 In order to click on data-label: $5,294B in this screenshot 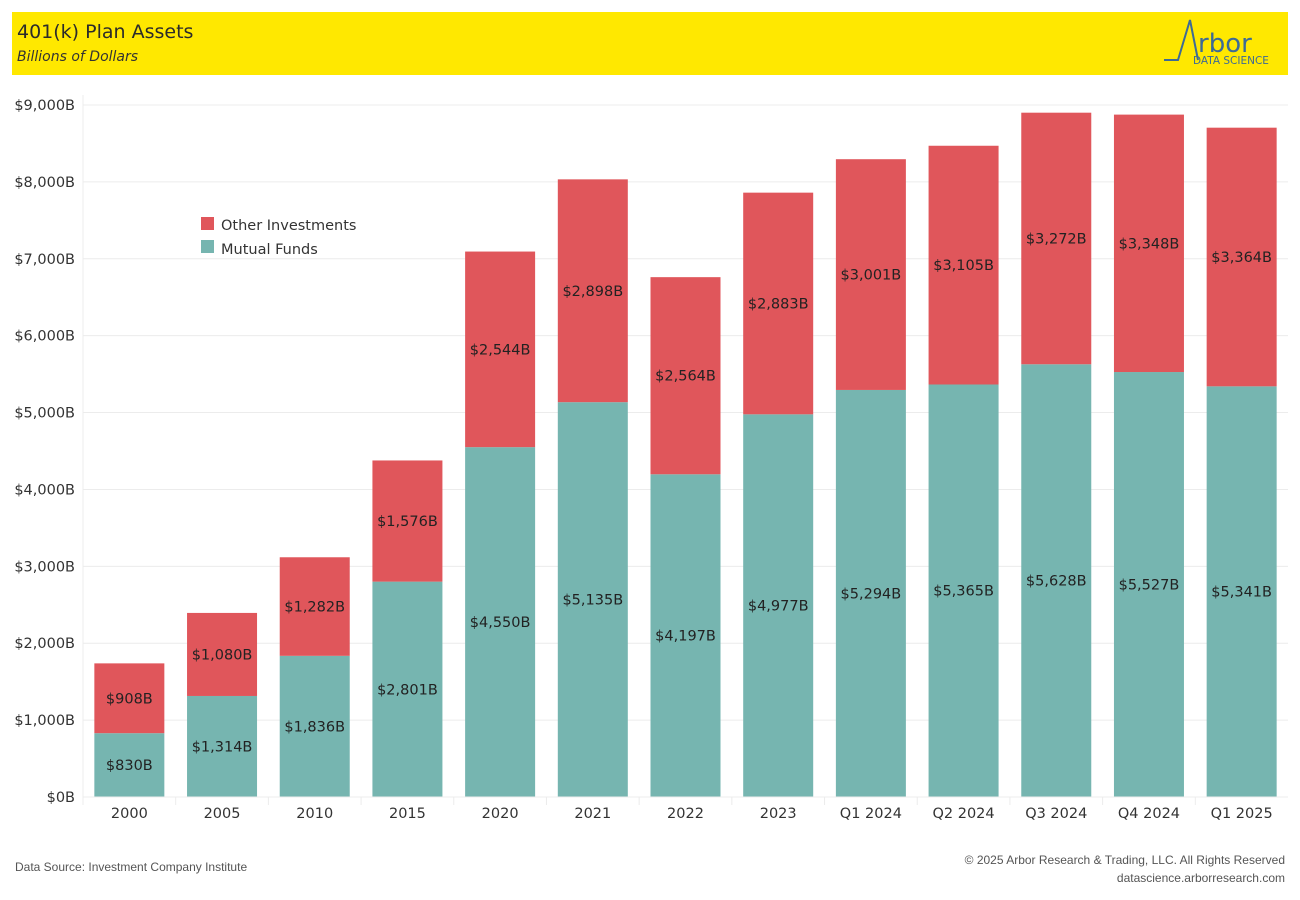, I will do `click(871, 594)`.